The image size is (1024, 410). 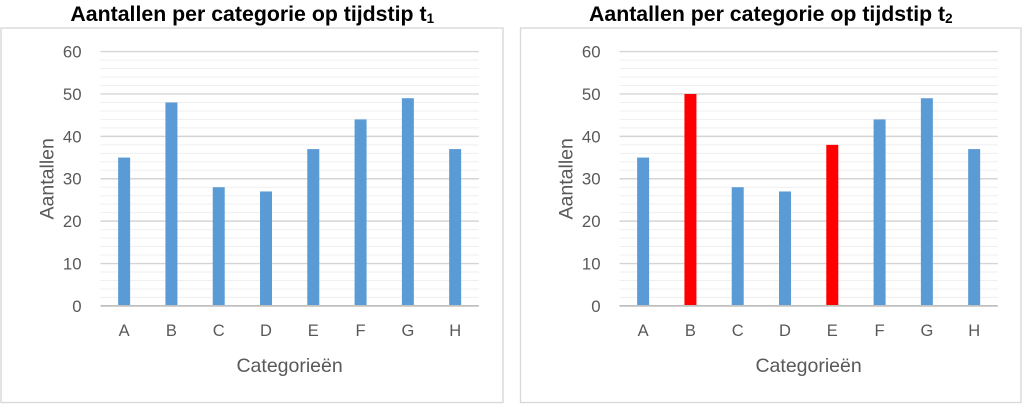 What do you see at coordinates (771, 14) in the screenshot?
I see `svg-text:Aantallen per categorie op tij: Aantallen per categorie op tijdstip t2` at bounding box center [771, 14].